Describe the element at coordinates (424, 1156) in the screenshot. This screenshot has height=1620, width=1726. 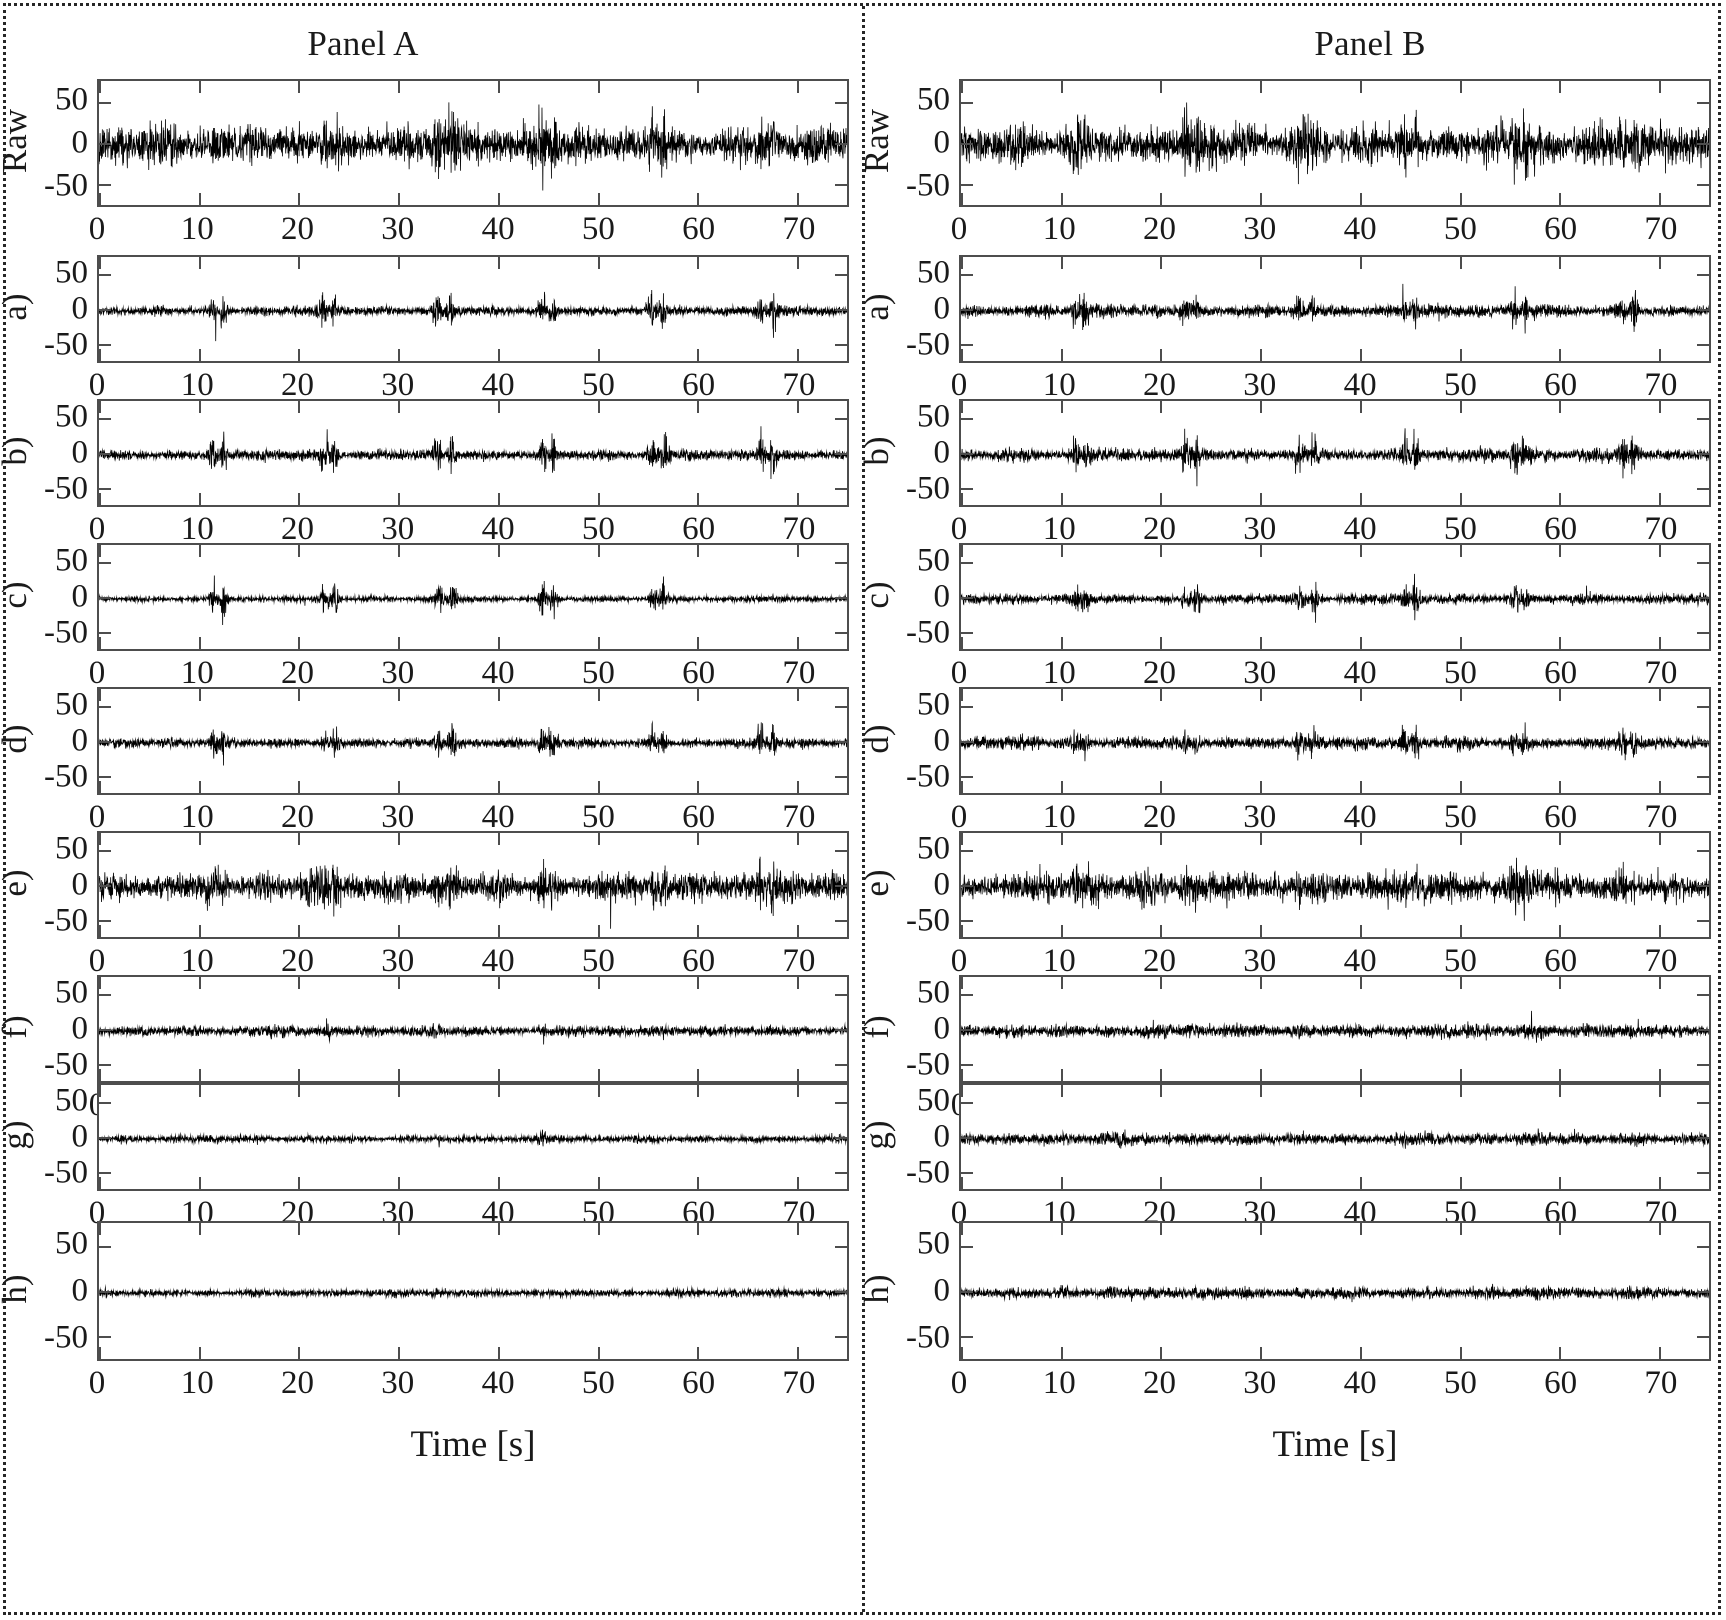
I see `subplot-panel-a-g: 50 0 -50 0 10 20 30 40 50 60 70 g)` at that location.